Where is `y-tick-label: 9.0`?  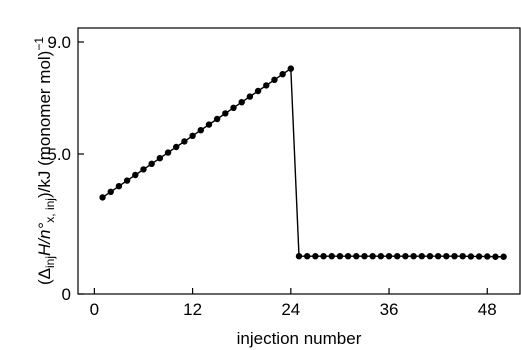 y-tick-label: 9.0 is located at coordinates (59, 42).